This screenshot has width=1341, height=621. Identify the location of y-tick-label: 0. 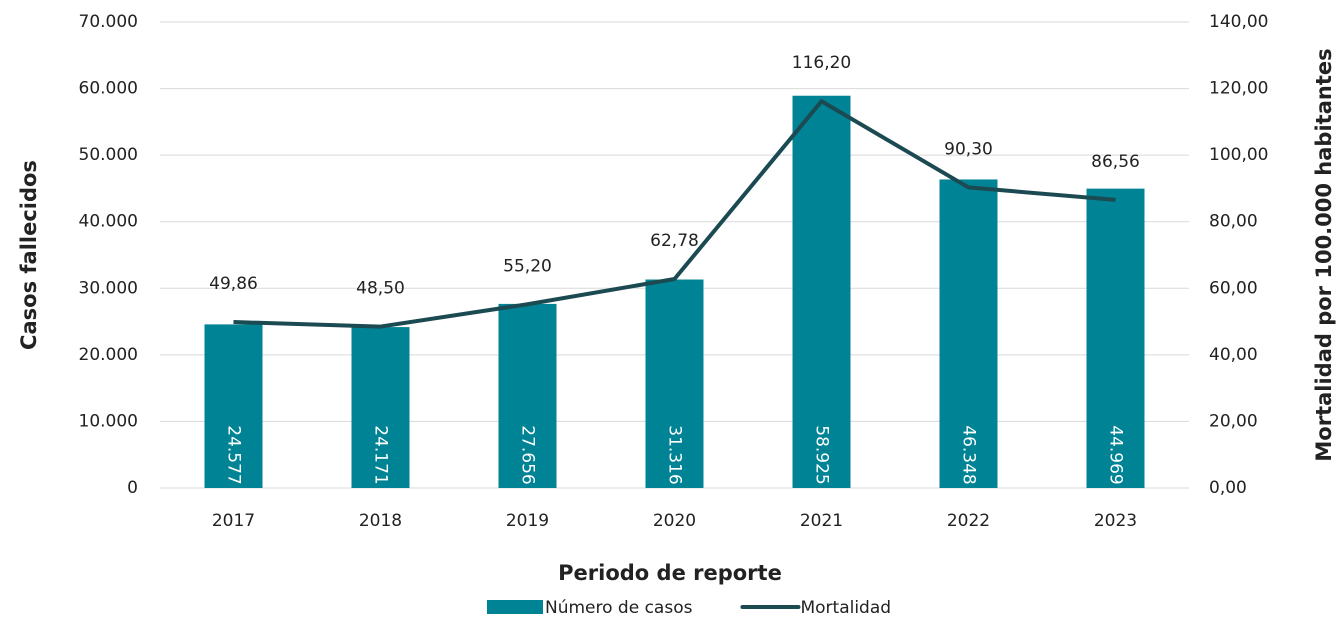
(132, 488).